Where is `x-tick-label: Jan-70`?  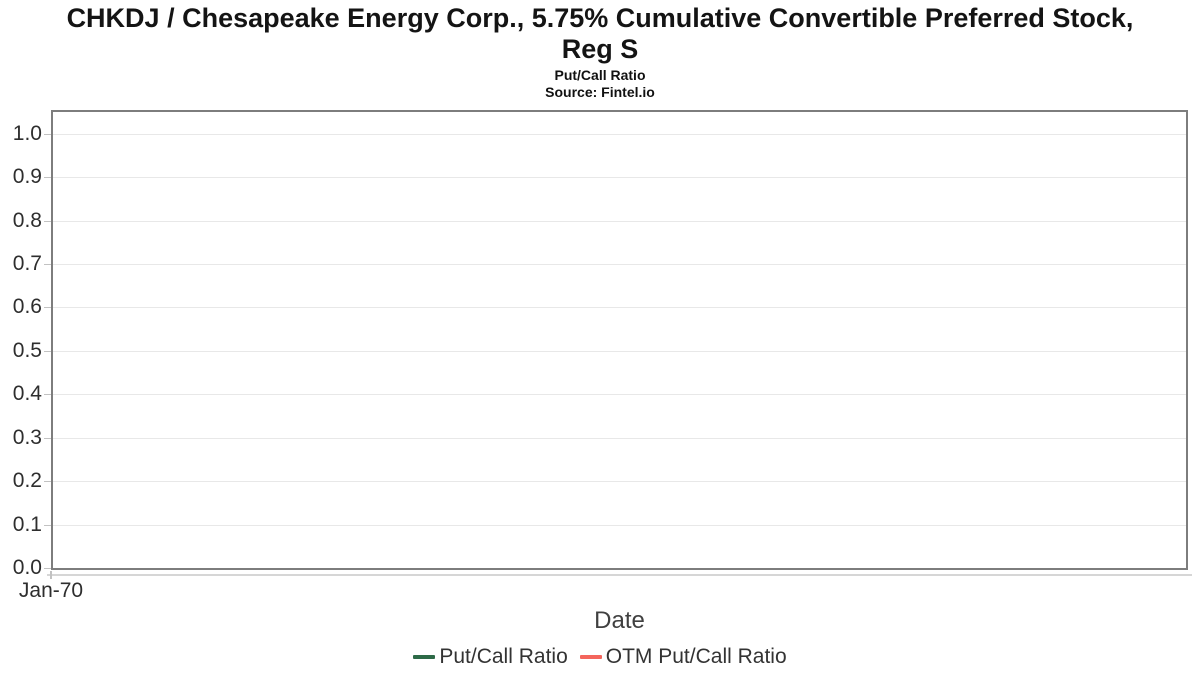 x-tick-label: Jan-70 is located at coordinates (51, 590).